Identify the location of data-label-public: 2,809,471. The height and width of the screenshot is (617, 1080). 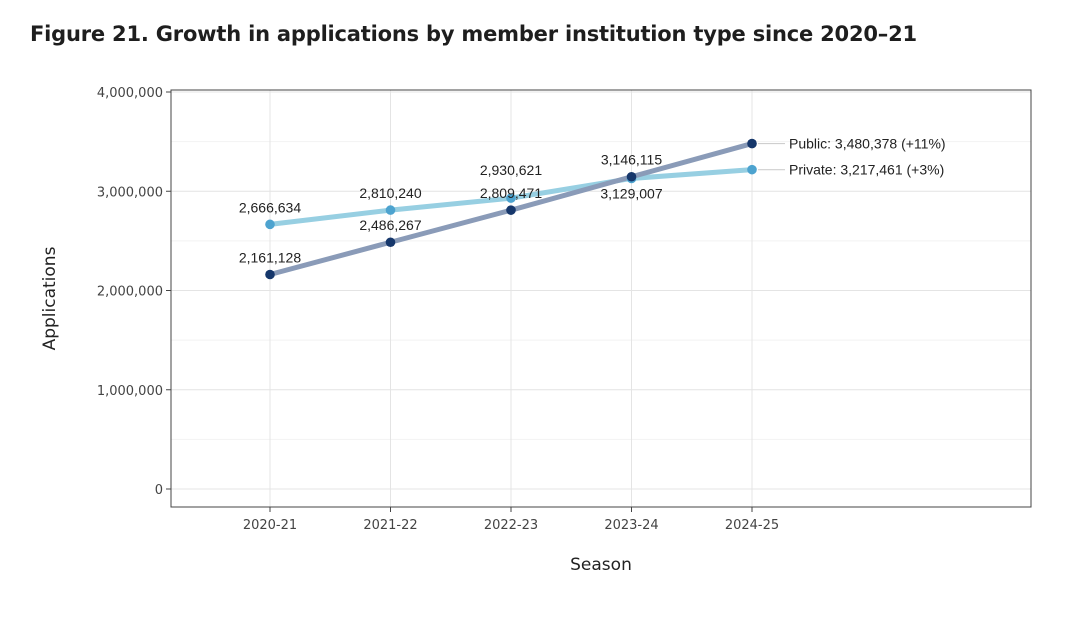
(511, 193).